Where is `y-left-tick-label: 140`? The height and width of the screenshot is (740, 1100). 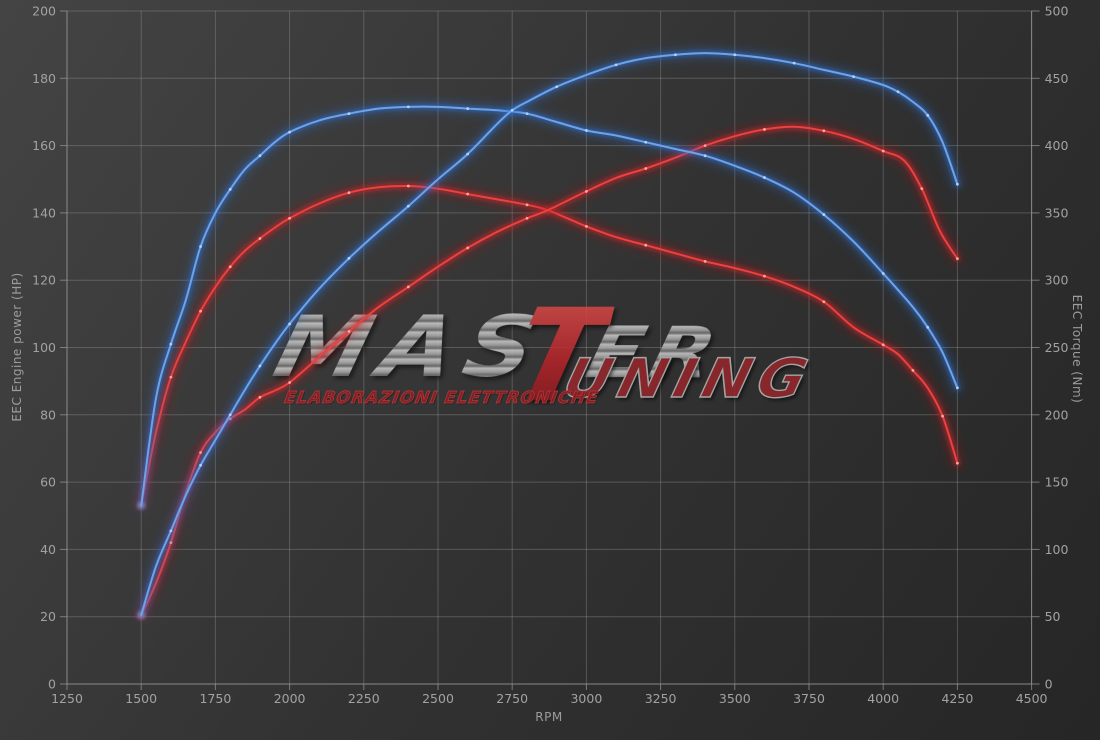 y-left-tick-label: 140 is located at coordinates (44, 212).